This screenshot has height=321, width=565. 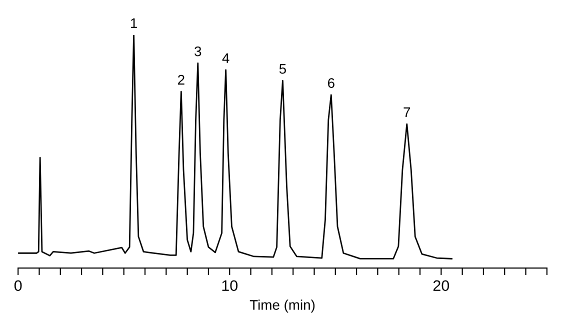 I want to click on annotation: 3, so click(x=198, y=51).